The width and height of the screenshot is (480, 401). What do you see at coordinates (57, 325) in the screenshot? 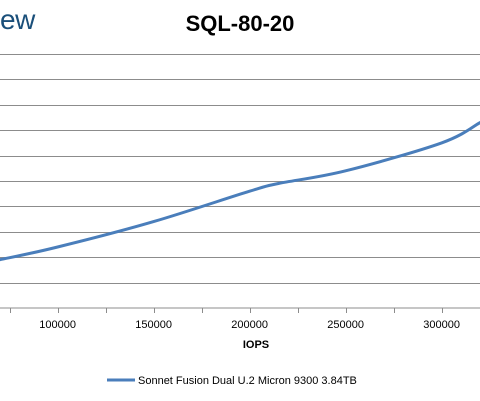
I see `x-tick-label: 100000` at bounding box center [57, 325].